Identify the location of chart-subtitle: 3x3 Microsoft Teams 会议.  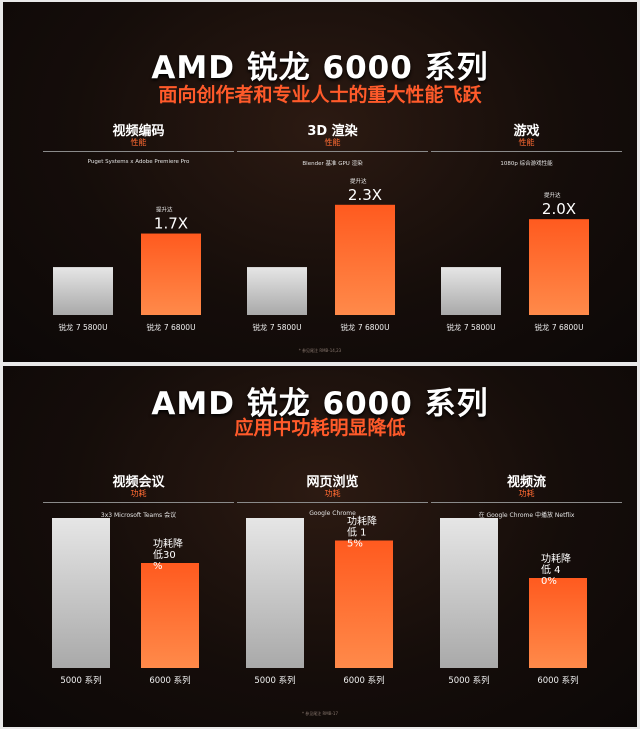
(138, 515).